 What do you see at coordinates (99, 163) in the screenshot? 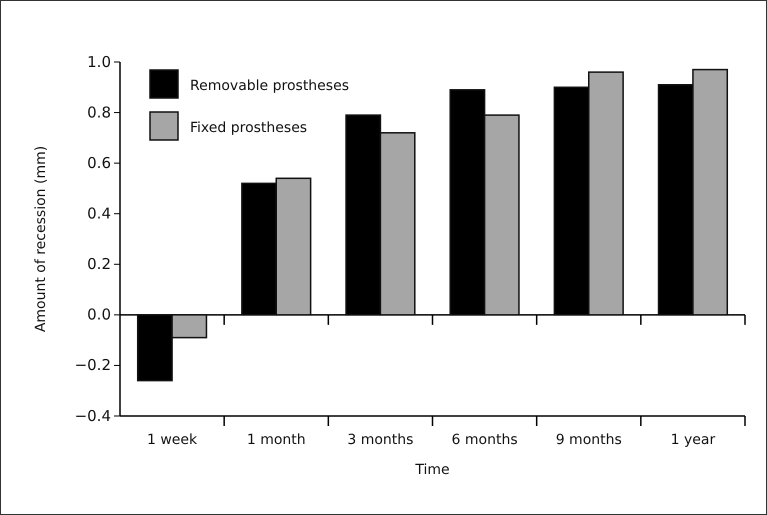
I see `y-tick-label: 0.6` at bounding box center [99, 163].